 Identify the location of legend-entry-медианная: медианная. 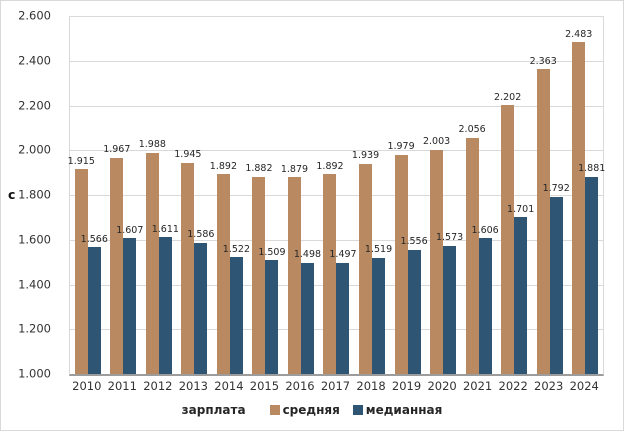
(397, 410).